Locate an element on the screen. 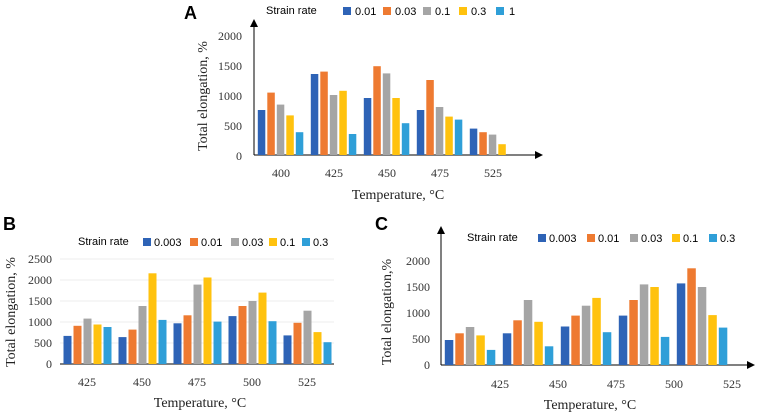  panel-c-legend: 0.003 0.01 0.03 0.1 0.3 is located at coordinates (636, 239).